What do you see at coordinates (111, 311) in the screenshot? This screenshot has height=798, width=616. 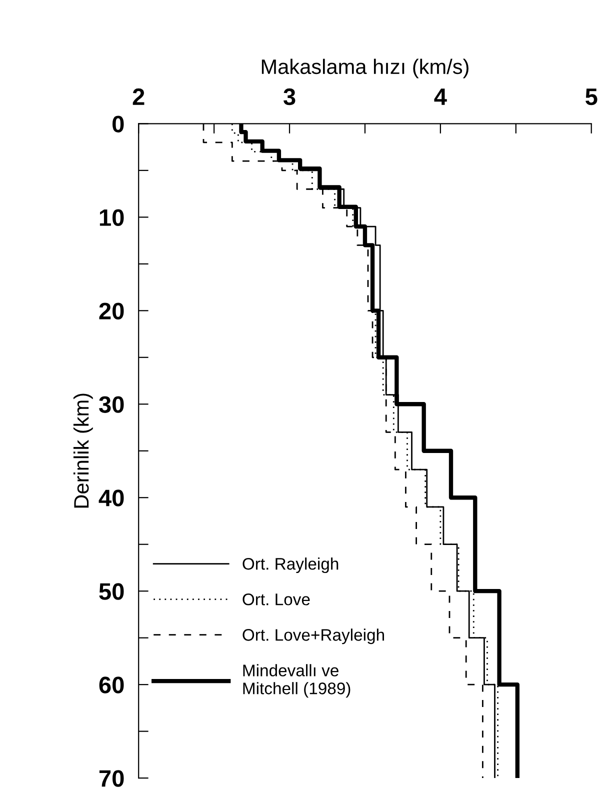 I see `y-tick-label: 20` at bounding box center [111, 311].